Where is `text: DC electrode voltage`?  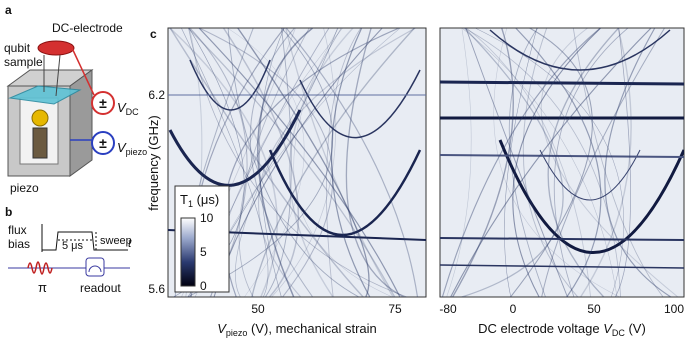 text: DC electrode voltage is located at coordinates (540, 328).